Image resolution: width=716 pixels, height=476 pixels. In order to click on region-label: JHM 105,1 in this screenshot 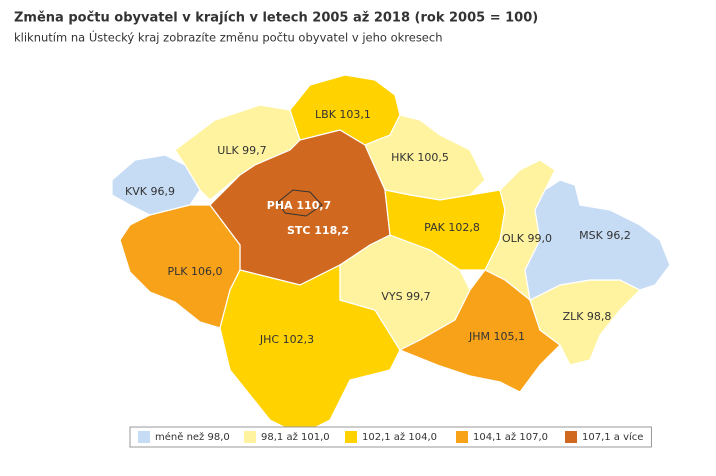, I will do `click(496, 336)`.